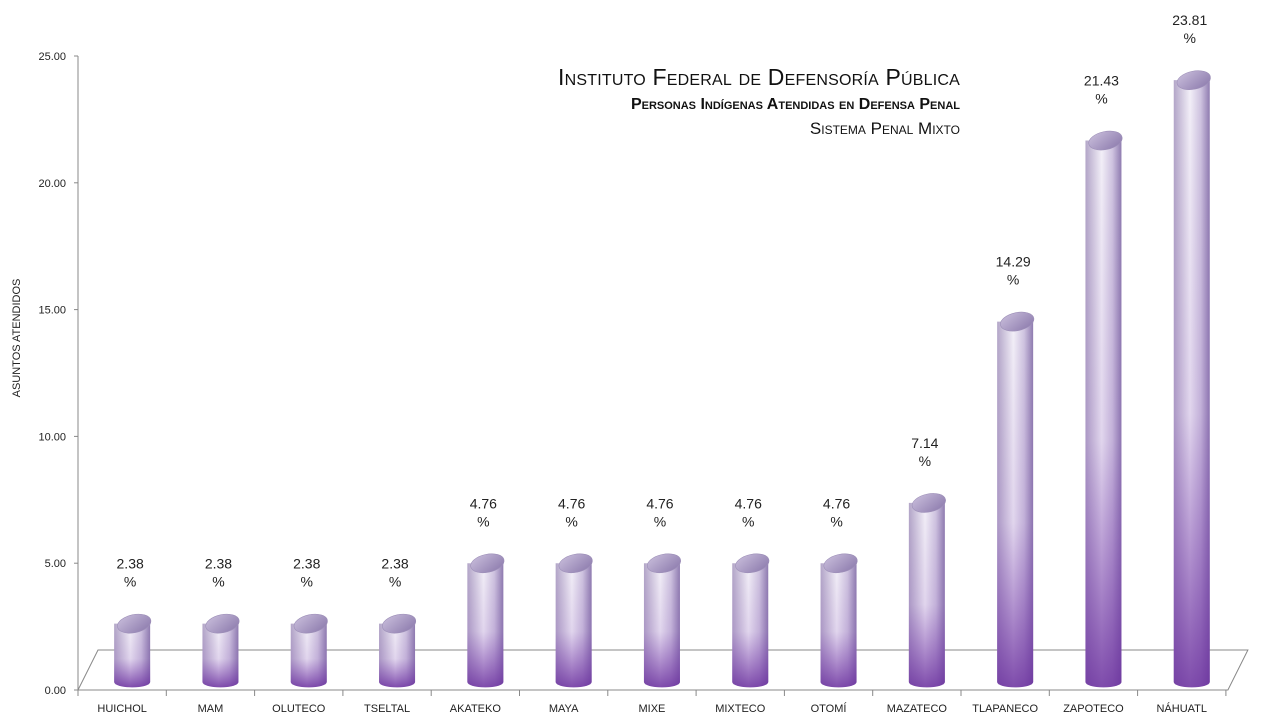 This screenshot has width=1280, height=720. I want to click on category-label: MIXTECO, so click(740, 709).